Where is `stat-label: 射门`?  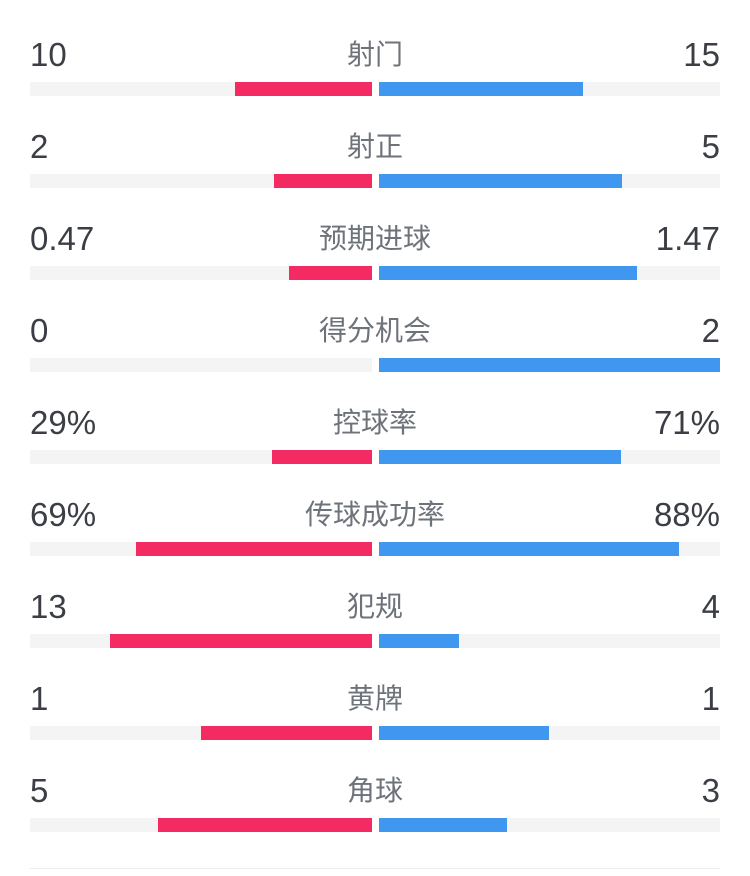
stat-label: 射门 is located at coordinates (375, 54).